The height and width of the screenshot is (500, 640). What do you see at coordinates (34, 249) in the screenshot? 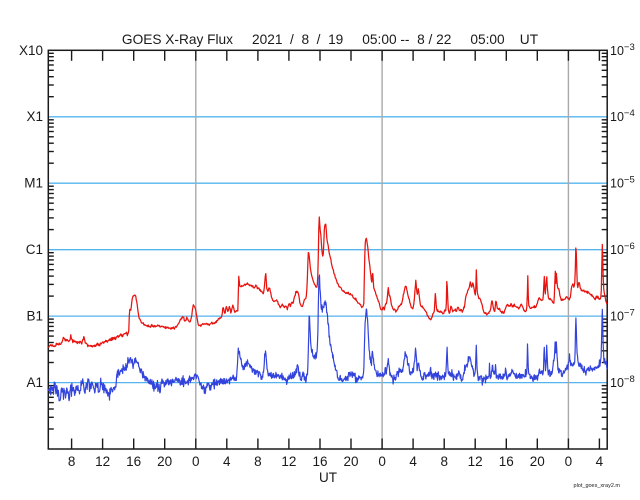
I see `svg-text: C1` at bounding box center [34, 249].